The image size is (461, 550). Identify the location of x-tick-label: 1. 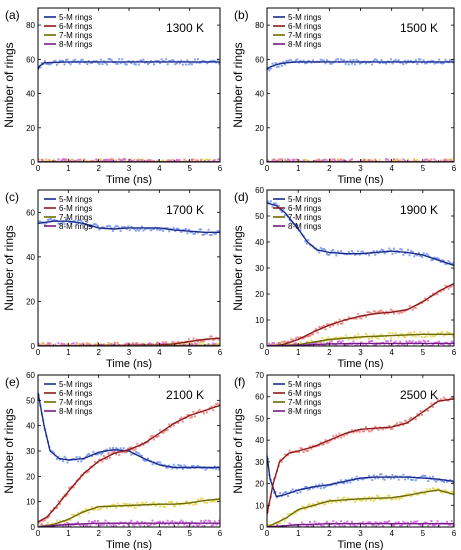
(298, 168).